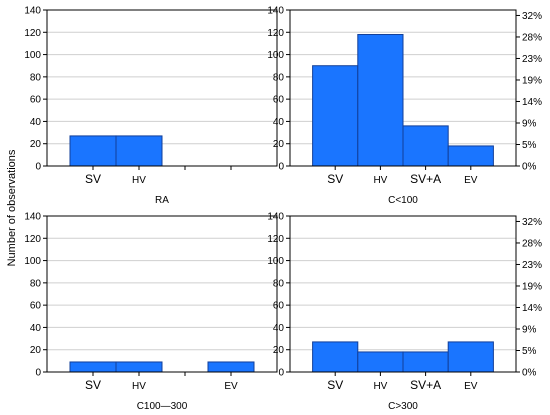 Image resolution: width=550 pixels, height=415 pixels. Describe the element at coordinates (403, 406) in the screenshot. I see `panel-label: C>300` at that location.